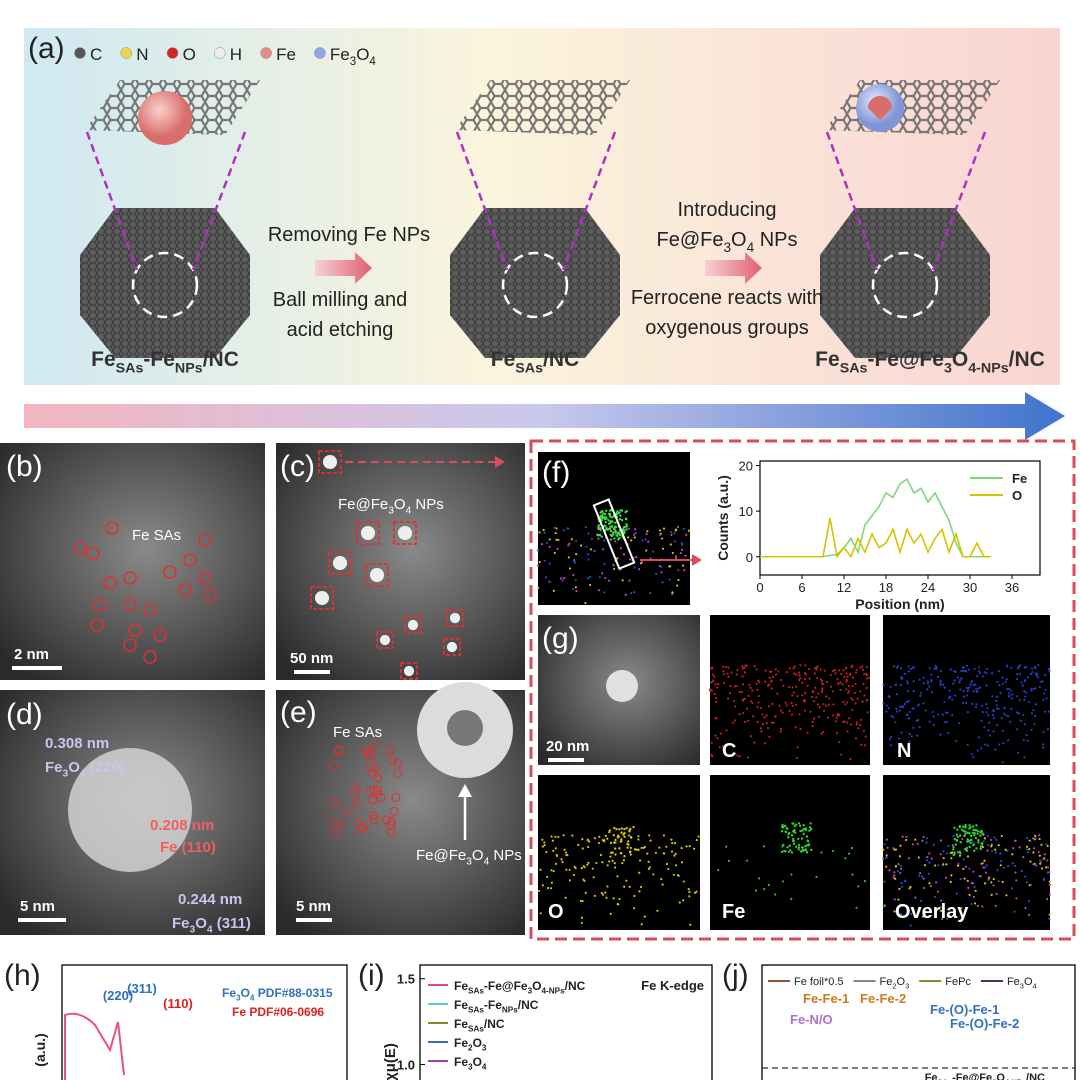 This screenshot has height=1080, width=1080. I want to click on legend-label: H, so click(236, 54).